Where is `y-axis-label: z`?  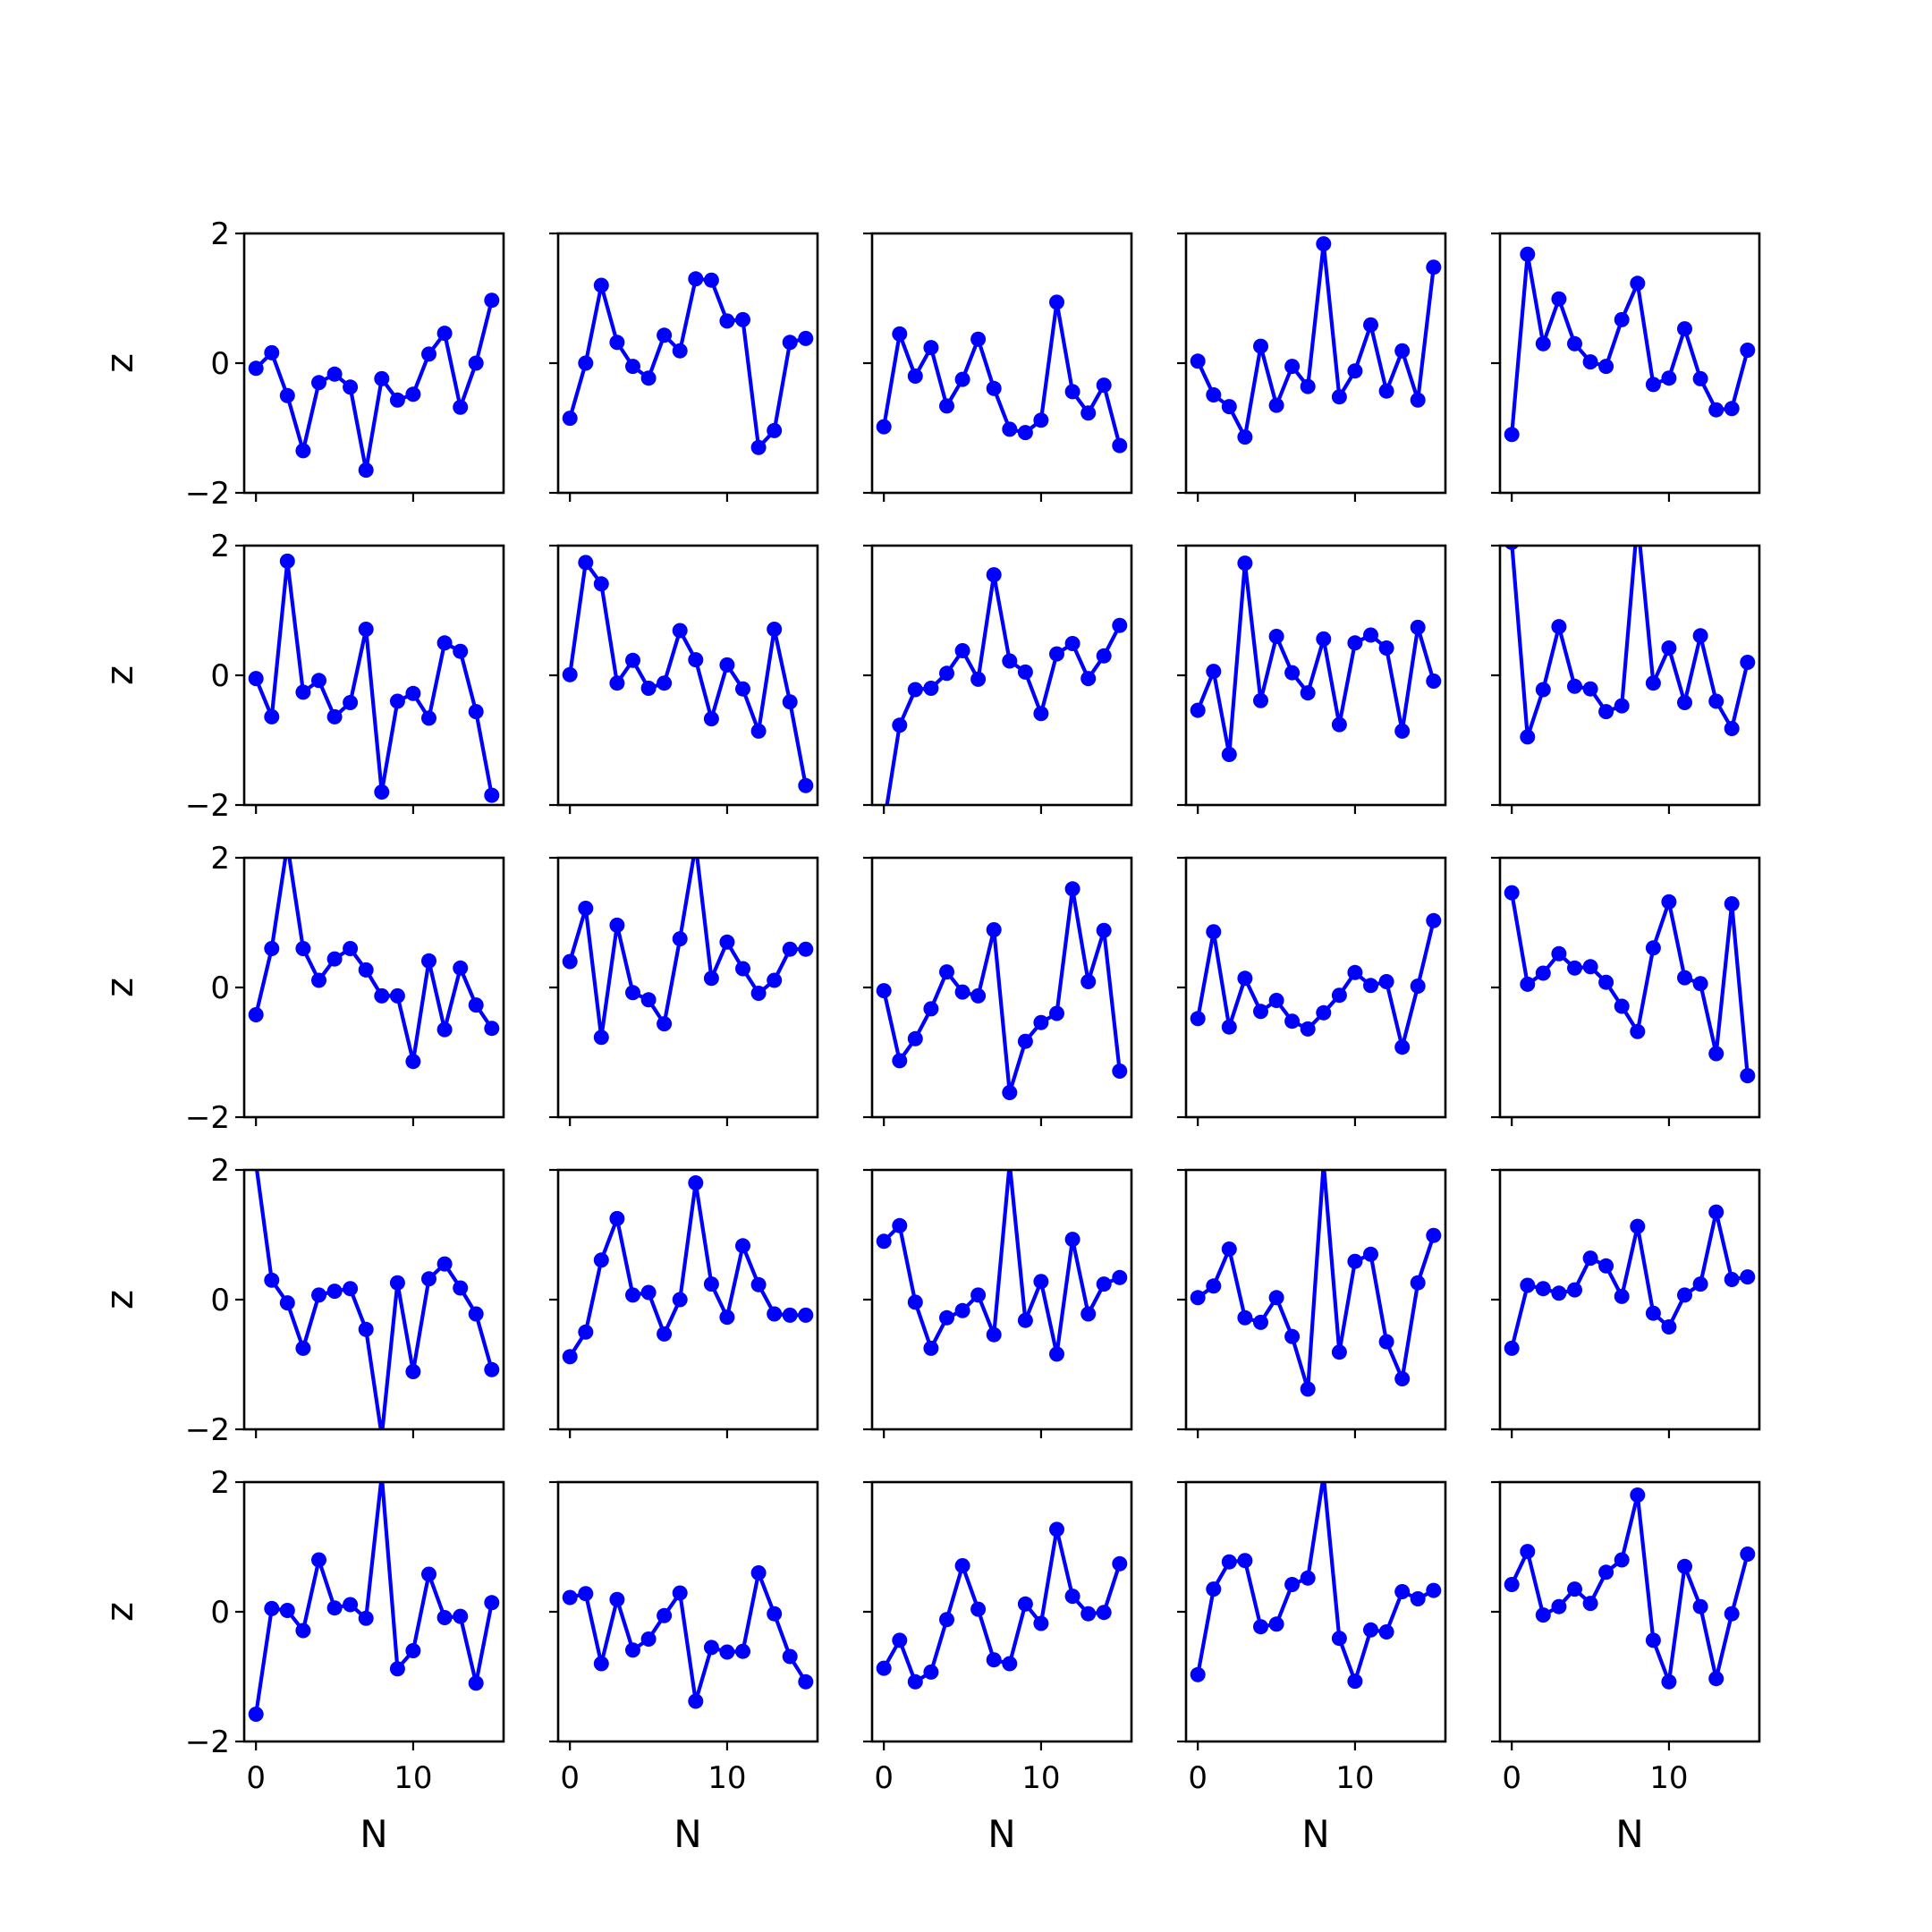
y-axis-label: z is located at coordinates (119, 363).